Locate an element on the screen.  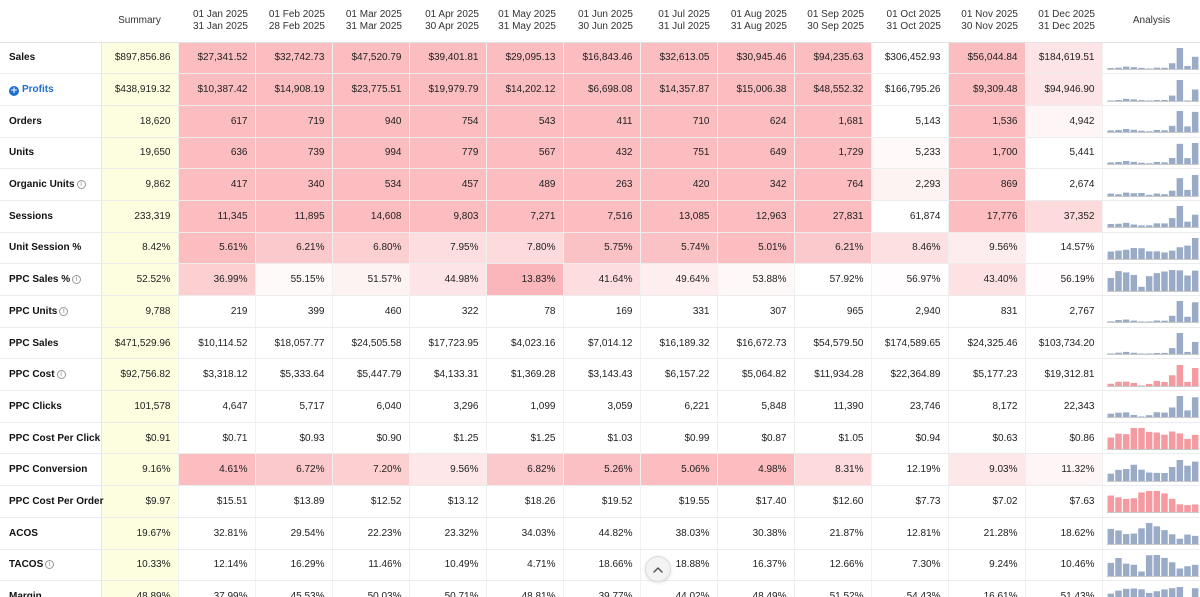
cell-value: 43.40% is located at coordinates (987, 279).